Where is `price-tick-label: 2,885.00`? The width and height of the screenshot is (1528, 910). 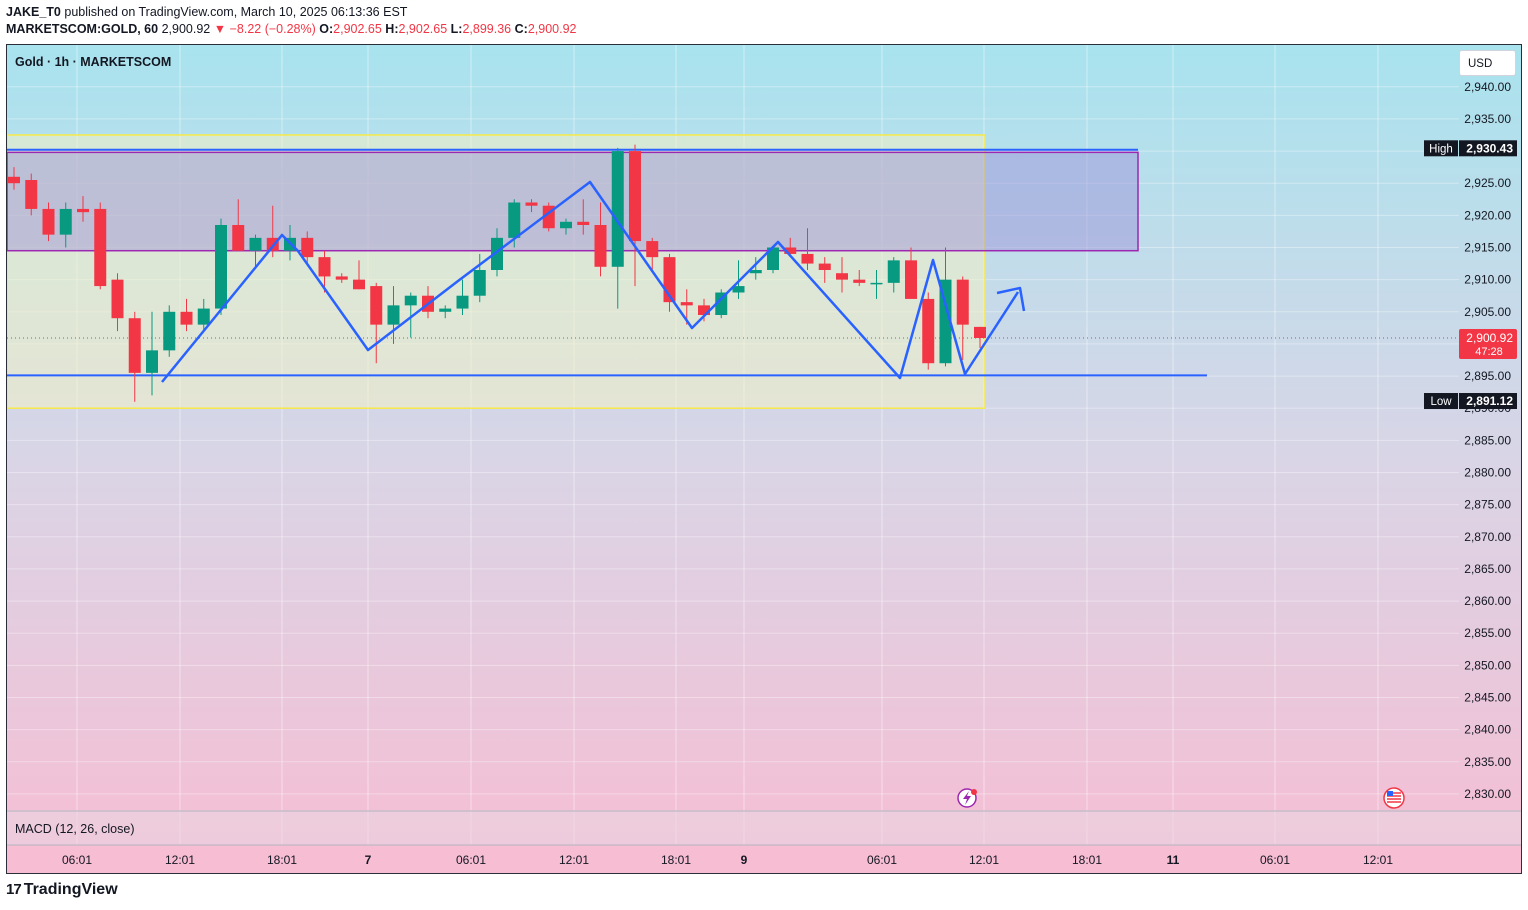
price-tick-label: 2,885.00 is located at coordinates (1487, 440).